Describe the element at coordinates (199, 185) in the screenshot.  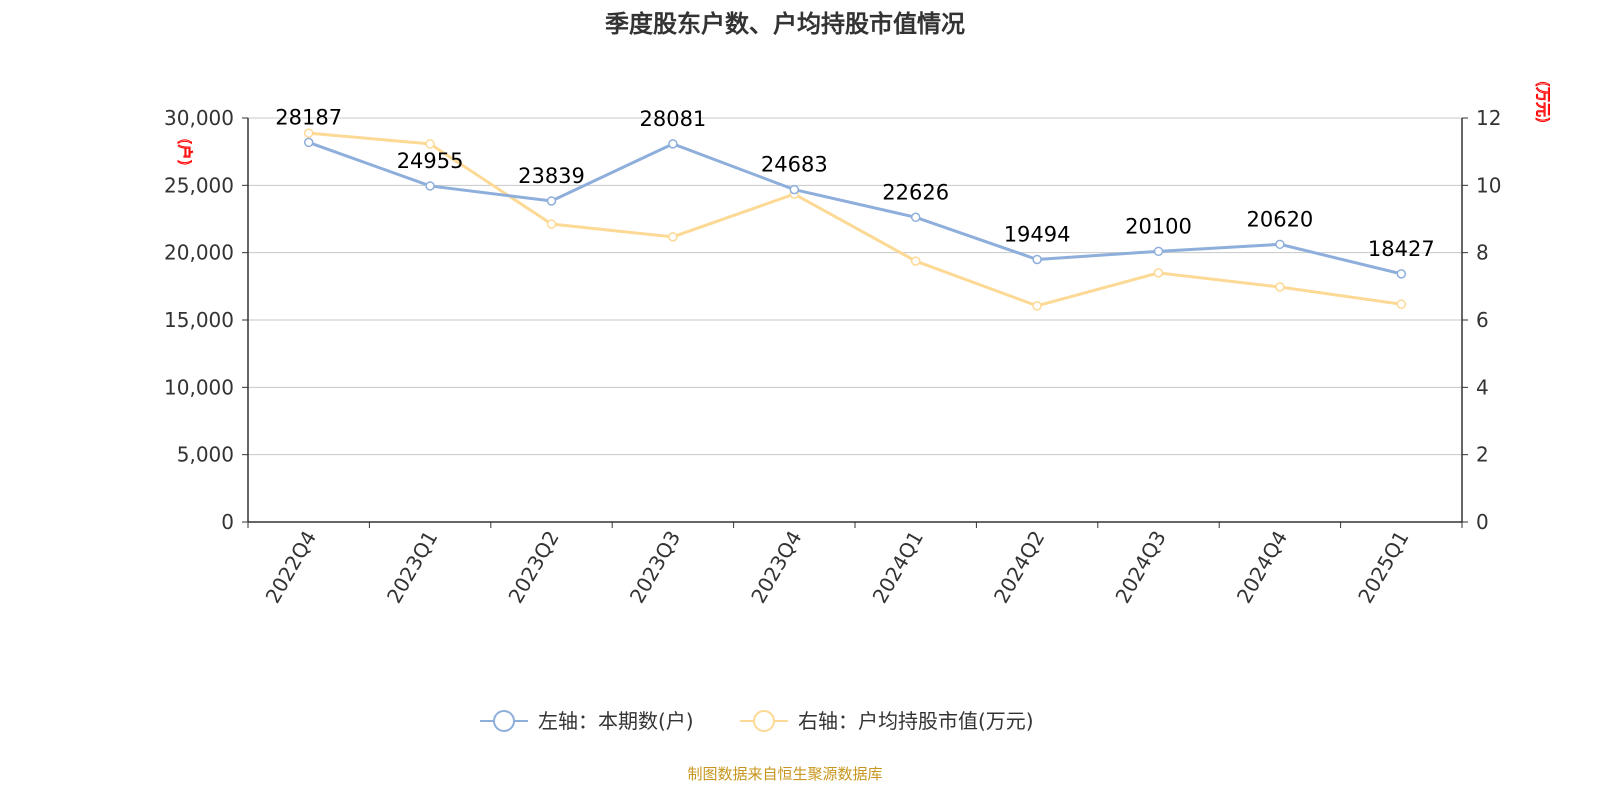
I see `left-tick-label: 25,000` at that location.